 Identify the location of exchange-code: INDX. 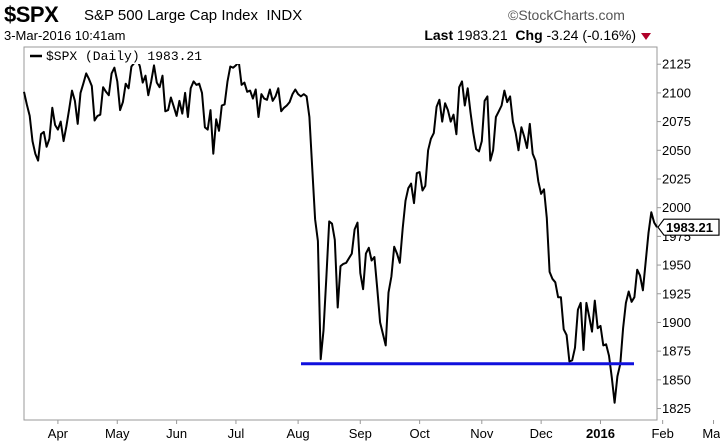
(284, 15).